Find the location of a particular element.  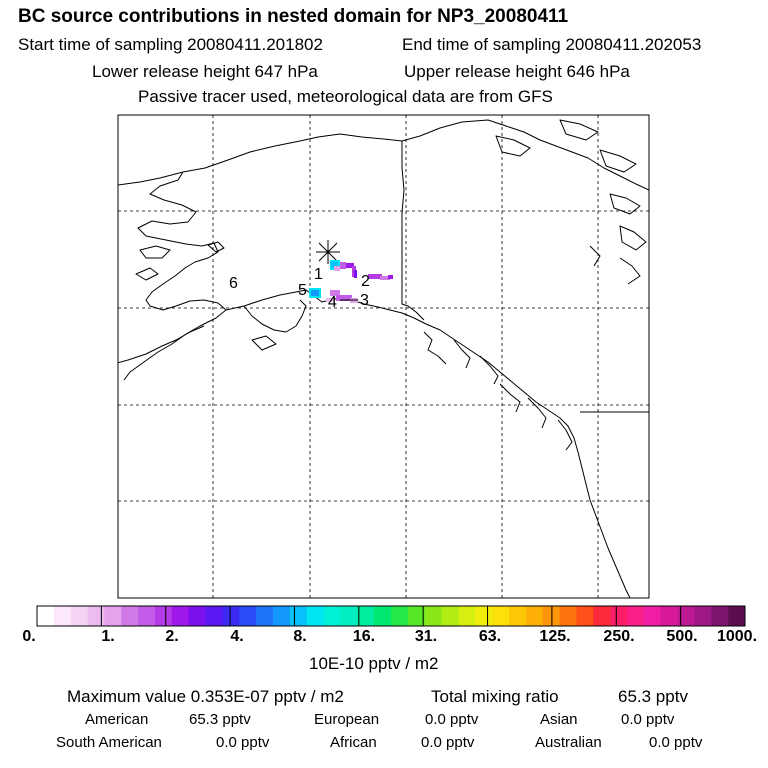

max-value-label: Maximum value 0.353E-07 pptv / m2 is located at coordinates (205, 696).